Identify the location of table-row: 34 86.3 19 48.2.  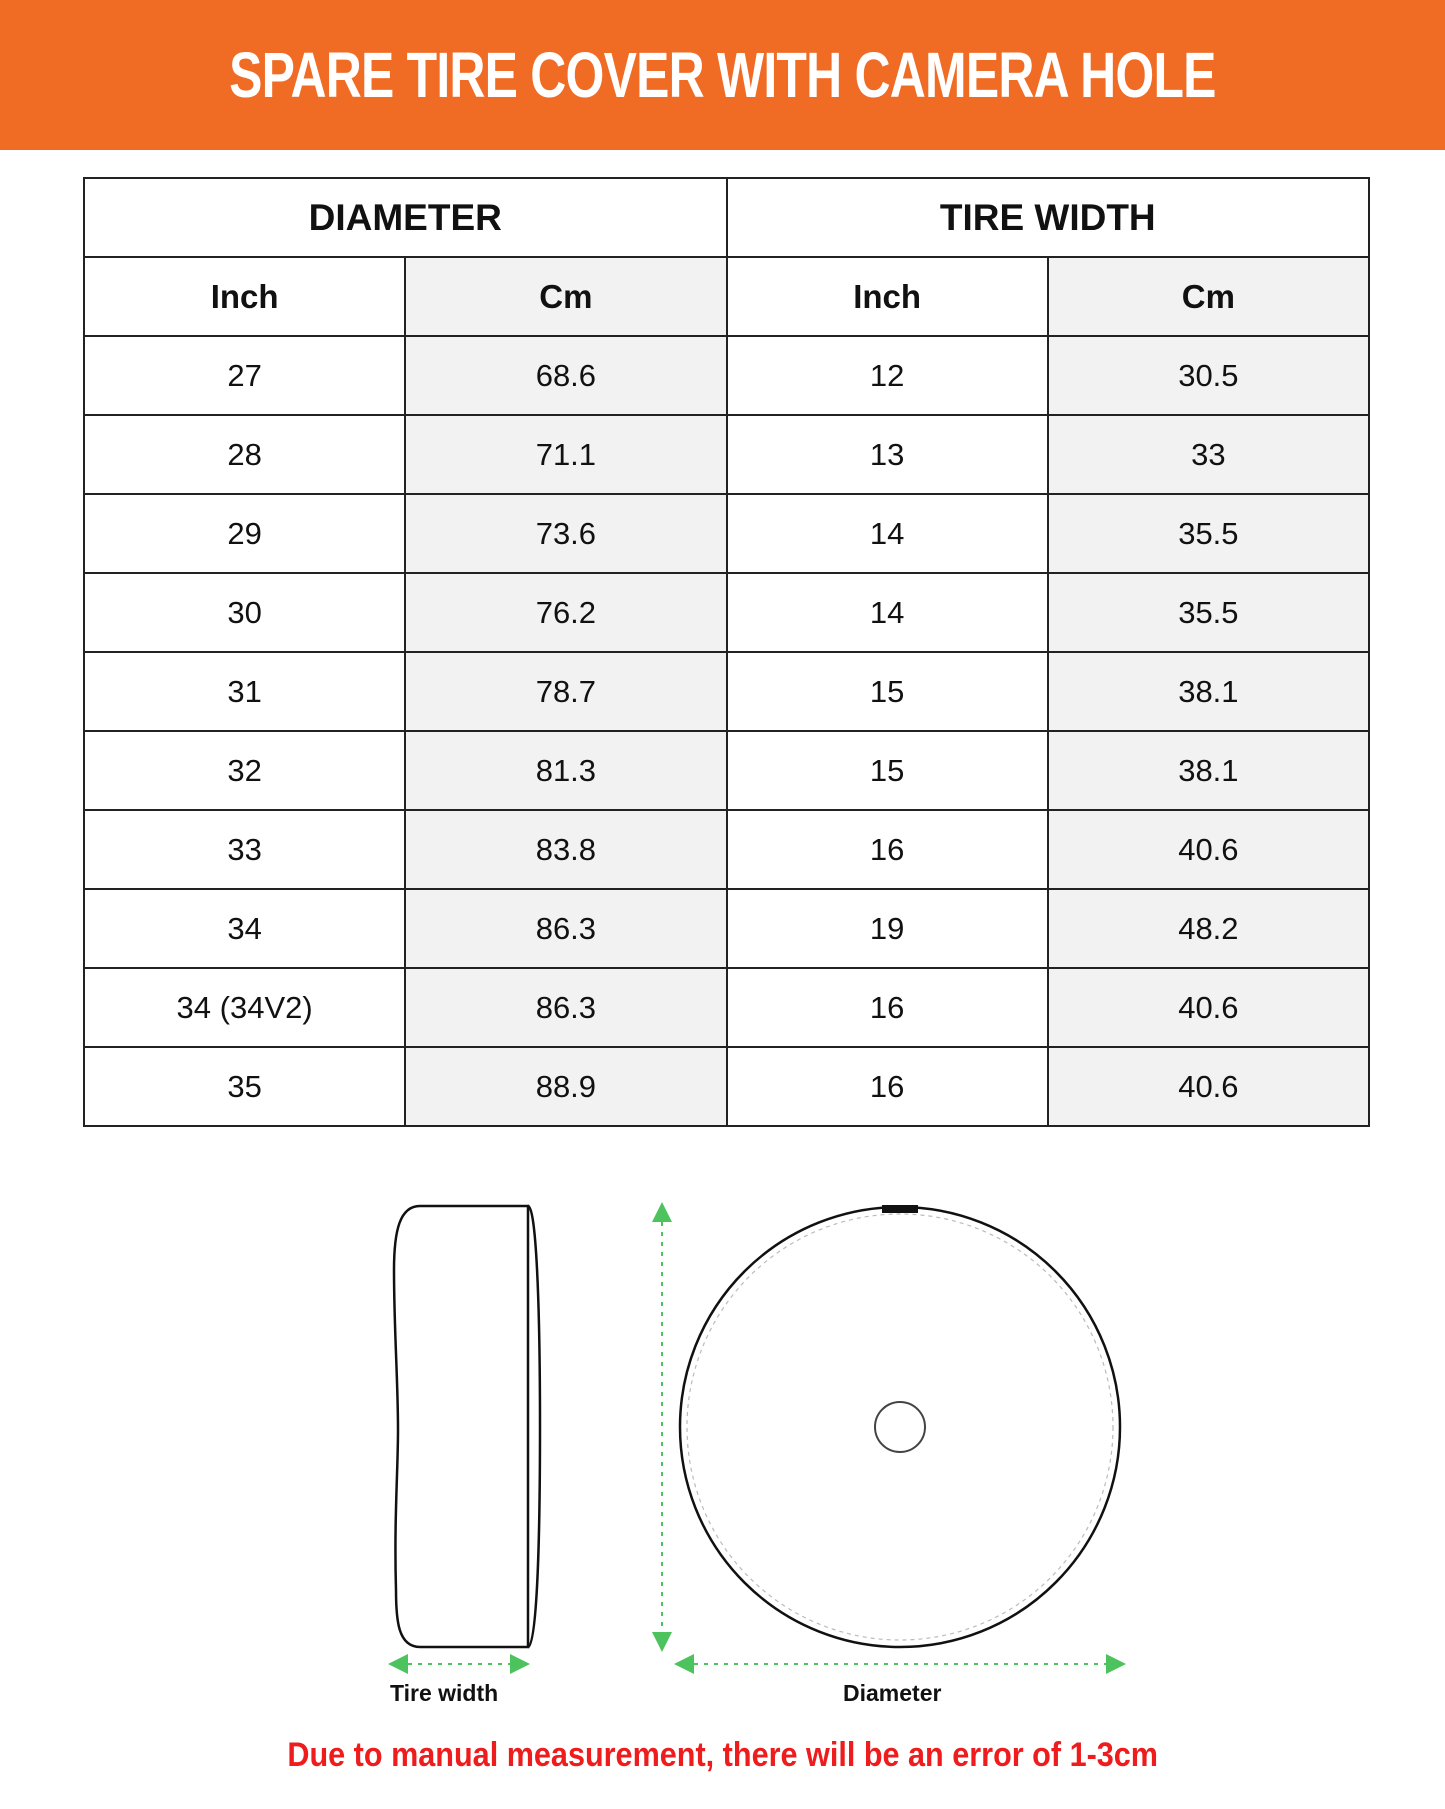
(726, 928).